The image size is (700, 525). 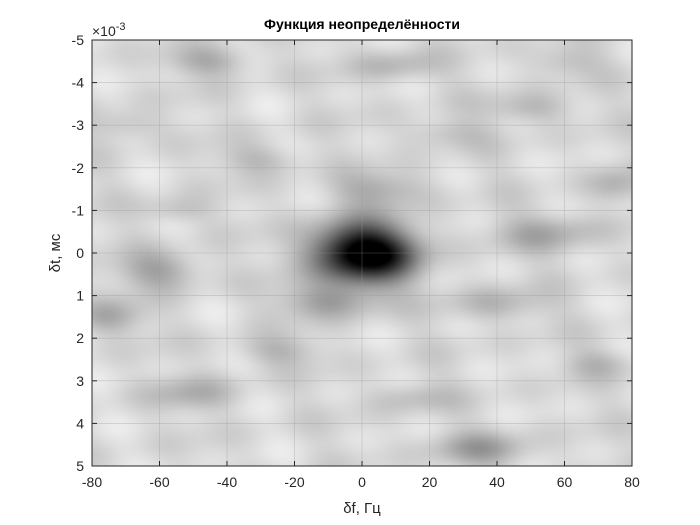 What do you see at coordinates (565, 482) in the screenshot?
I see `x-tick-label: 60` at bounding box center [565, 482].